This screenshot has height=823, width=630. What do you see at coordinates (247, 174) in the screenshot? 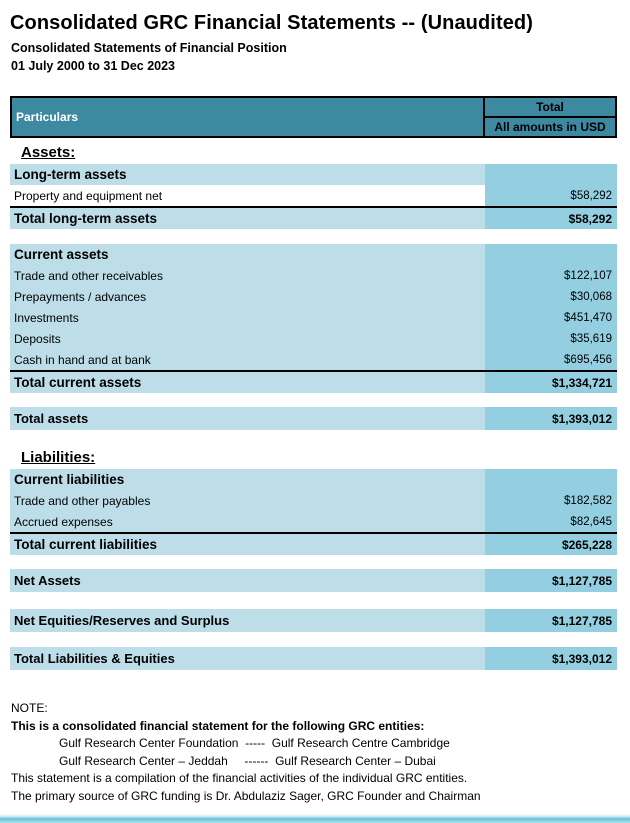
I see `row-label: Long-term assets` at bounding box center [247, 174].